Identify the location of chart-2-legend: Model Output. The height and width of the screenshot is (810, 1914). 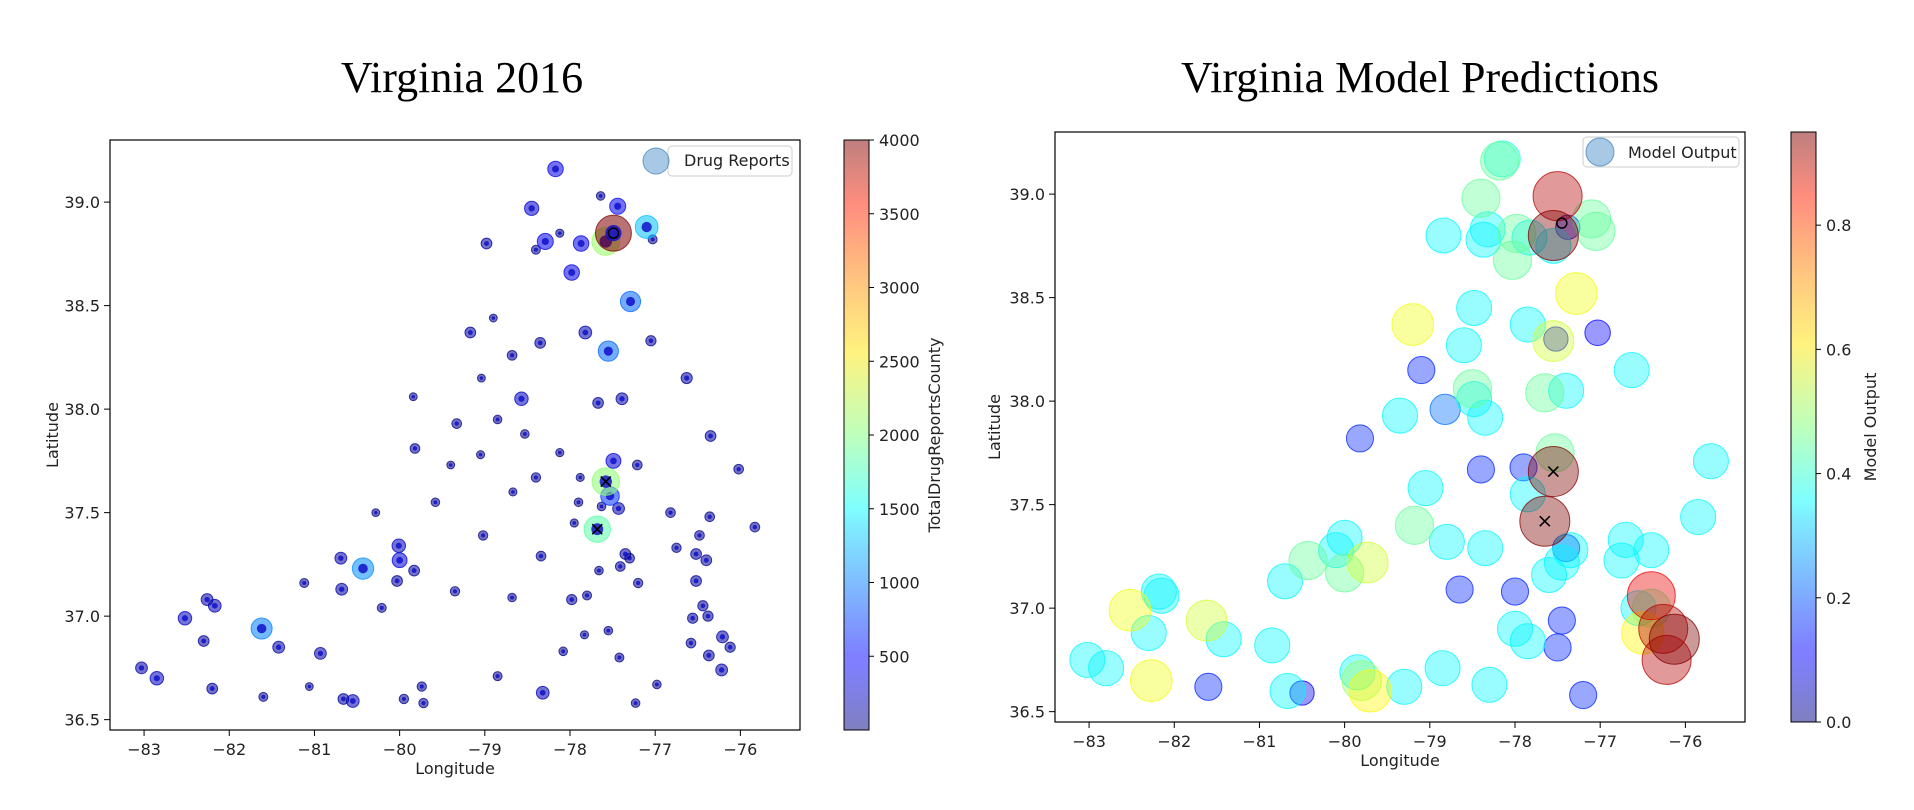
(1661, 152).